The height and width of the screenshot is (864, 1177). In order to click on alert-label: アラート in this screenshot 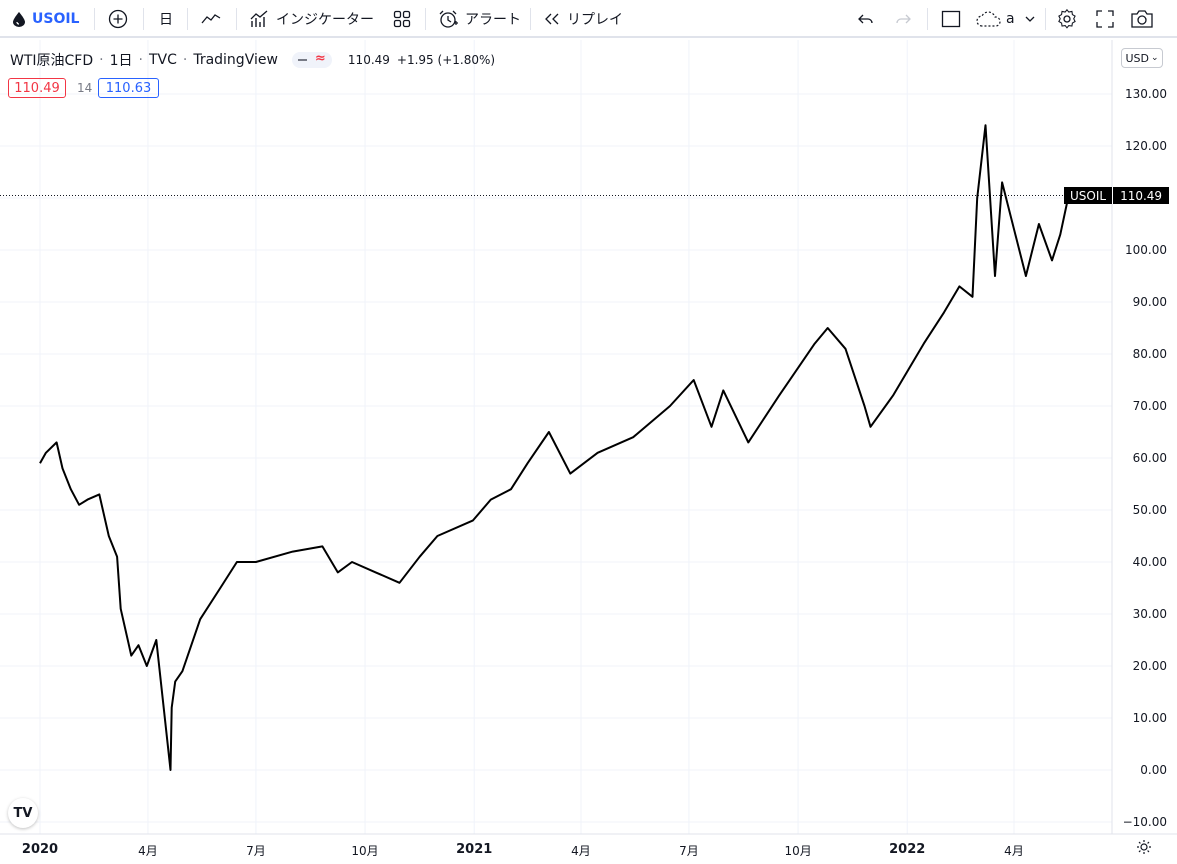, I will do `click(493, 20)`.